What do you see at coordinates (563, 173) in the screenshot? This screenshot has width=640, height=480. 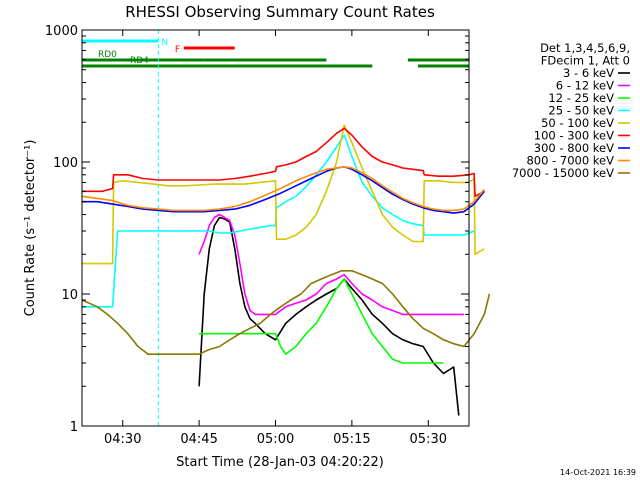 I see `legend-label-9: 7000 - 15000 keV` at bounding box center [563, 173].